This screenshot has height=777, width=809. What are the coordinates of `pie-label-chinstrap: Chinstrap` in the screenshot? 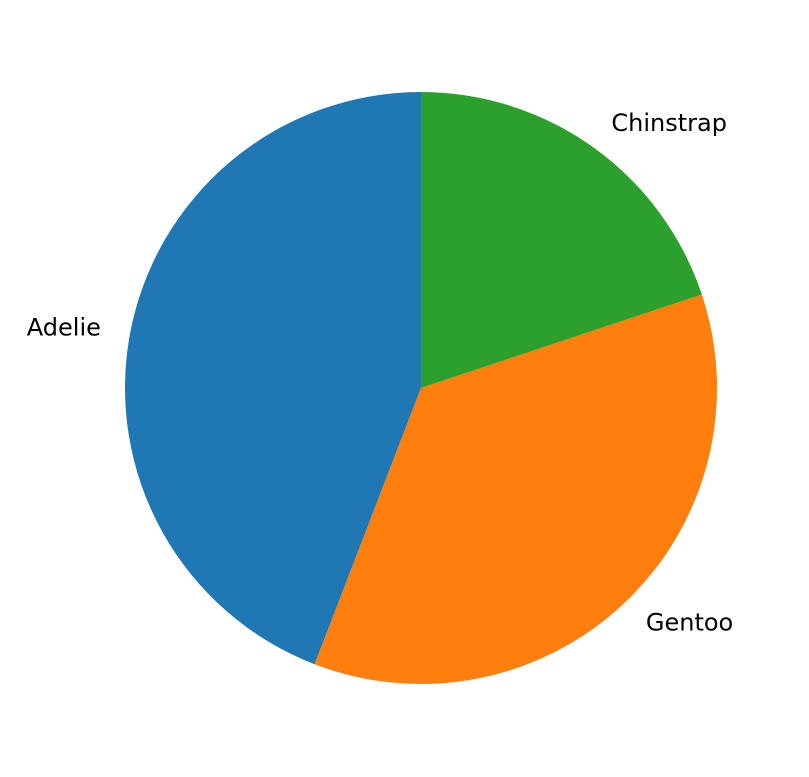 It's located at (669, 123).